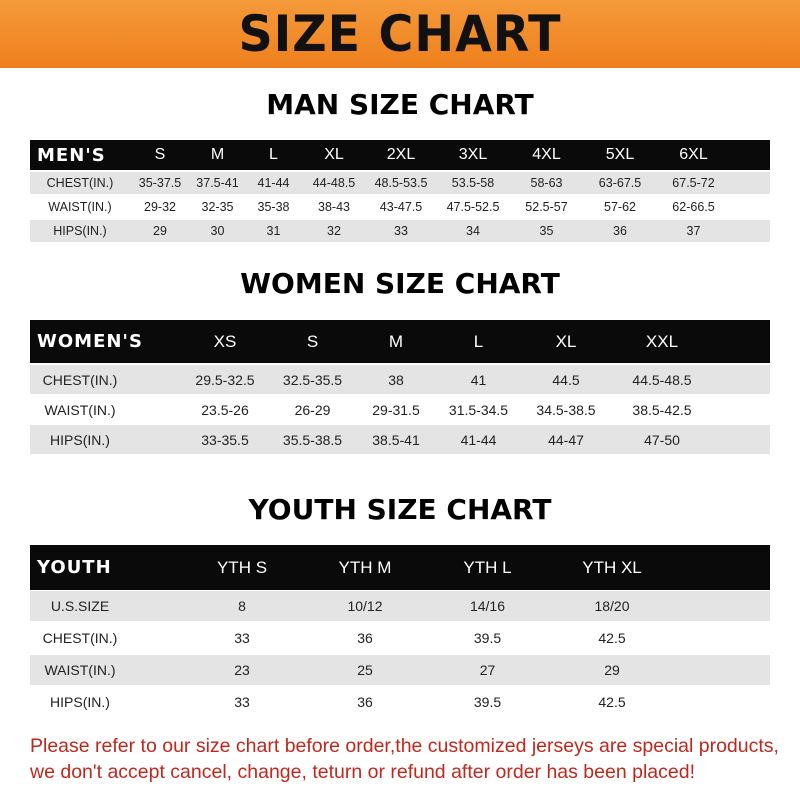  What do you see at coordinates (546, 183) in the screenshot?
I see `size-value: 58-63` at bounding box center [546, 183].